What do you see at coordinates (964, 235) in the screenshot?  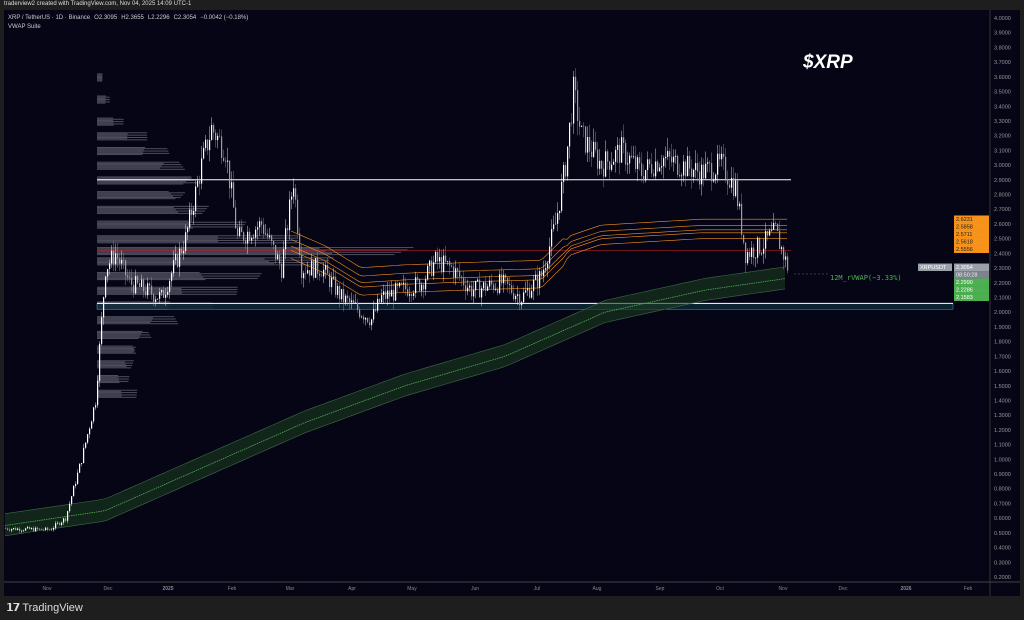 I see `vwap-price-label: 2.5711` at bounding box center [964, 235].